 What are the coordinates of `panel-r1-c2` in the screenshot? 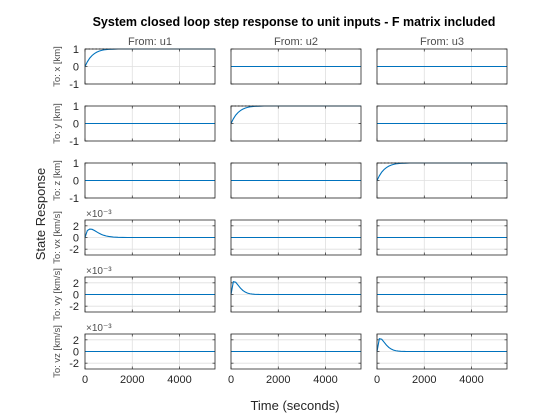 It's located at (296, 66).